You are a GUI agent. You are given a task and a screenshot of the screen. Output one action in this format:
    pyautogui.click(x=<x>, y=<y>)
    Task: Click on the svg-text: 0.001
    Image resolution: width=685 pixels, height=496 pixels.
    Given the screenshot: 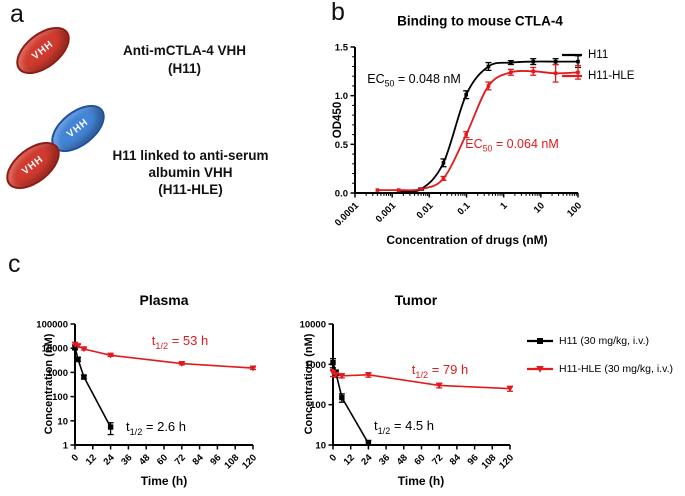 What is the action you would take?
    pyautogui.click(x=386, y=212)
    